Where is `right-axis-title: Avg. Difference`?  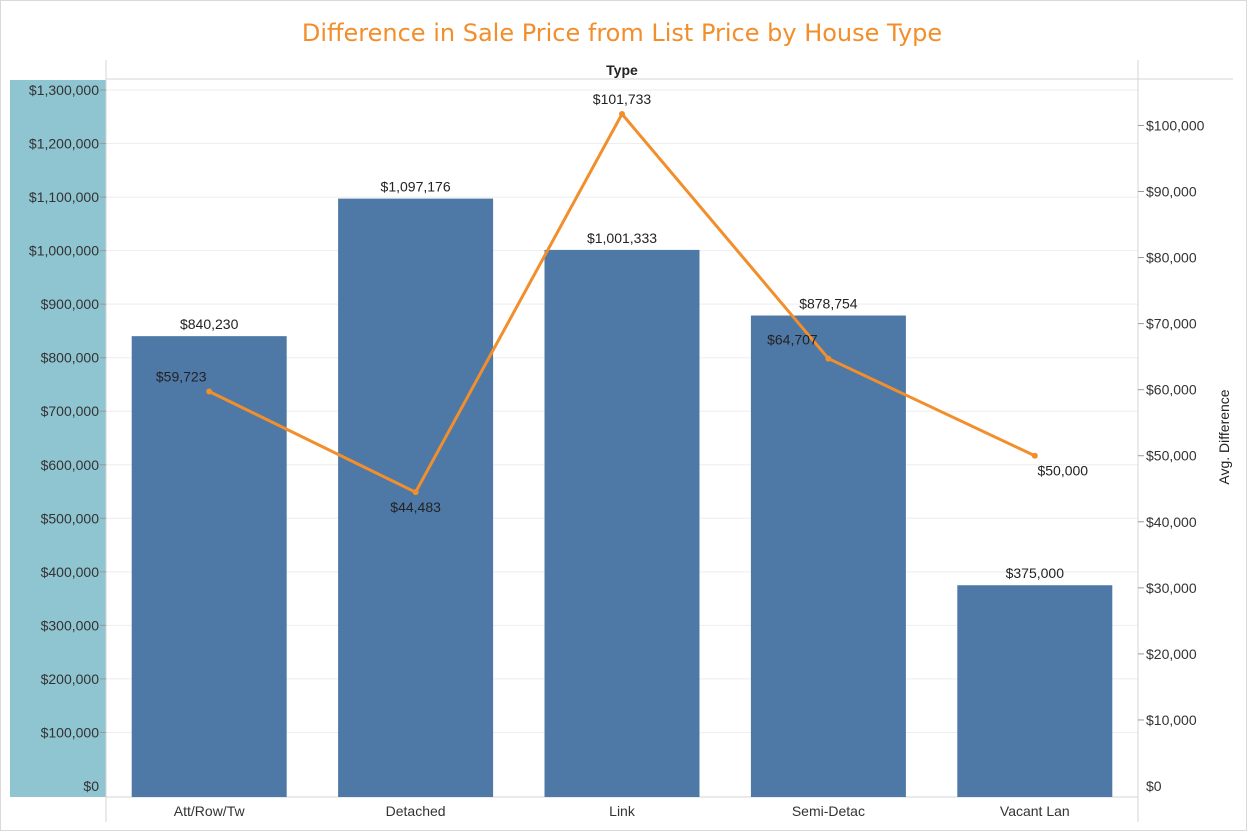 right-axis-title: Avg. Difference is located at coordinates (1224, 436).